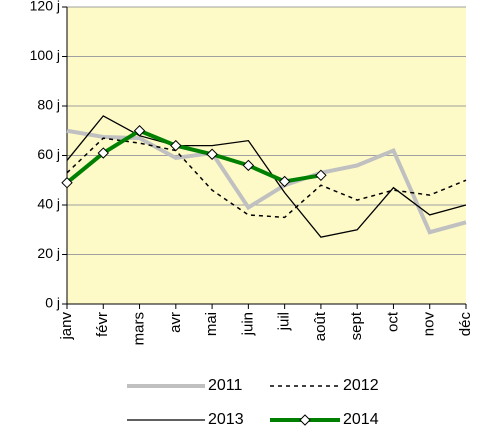 Image resolution: width=486 pixels, height=440 pixels. What do you see at coordinates (226, 419) in the screenshot?
I see `legend-label: 2013` at bounding box center [226, 419].